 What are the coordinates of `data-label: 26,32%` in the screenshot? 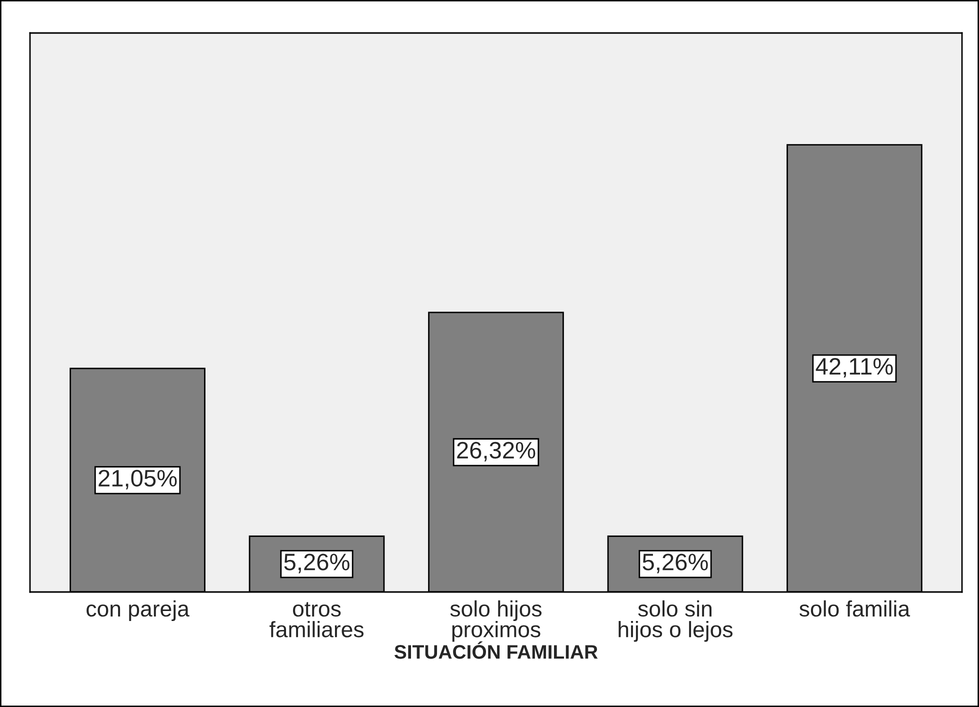 It's located at (496, 452).